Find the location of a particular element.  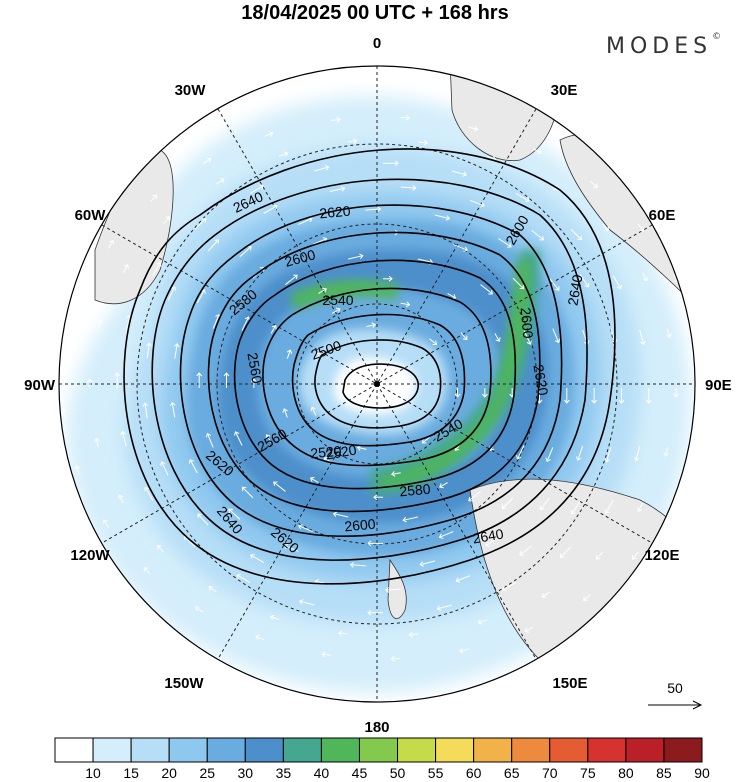

colorbar-tick-label: 15 is located at coordinates (131, 773).